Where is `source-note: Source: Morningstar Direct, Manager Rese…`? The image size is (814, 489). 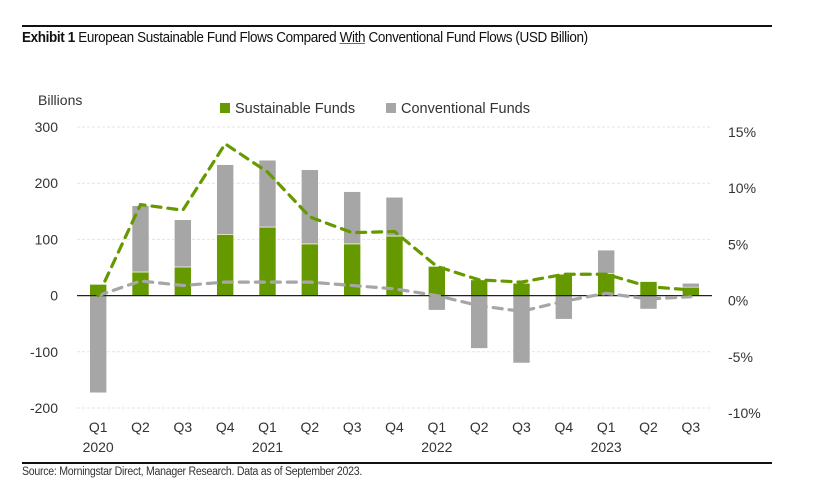
source-note: Source: Morningstar Direct, Manager Rese… is located at coordinates (192, 472).